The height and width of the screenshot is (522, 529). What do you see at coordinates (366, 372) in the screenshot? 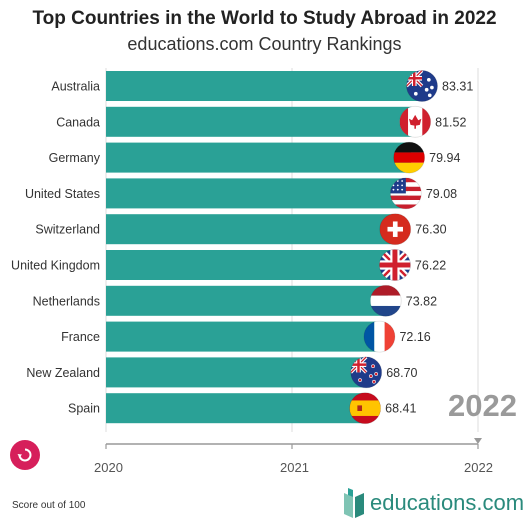
I see `new-zealand-flag-icon` at bounding box center [366, 372].